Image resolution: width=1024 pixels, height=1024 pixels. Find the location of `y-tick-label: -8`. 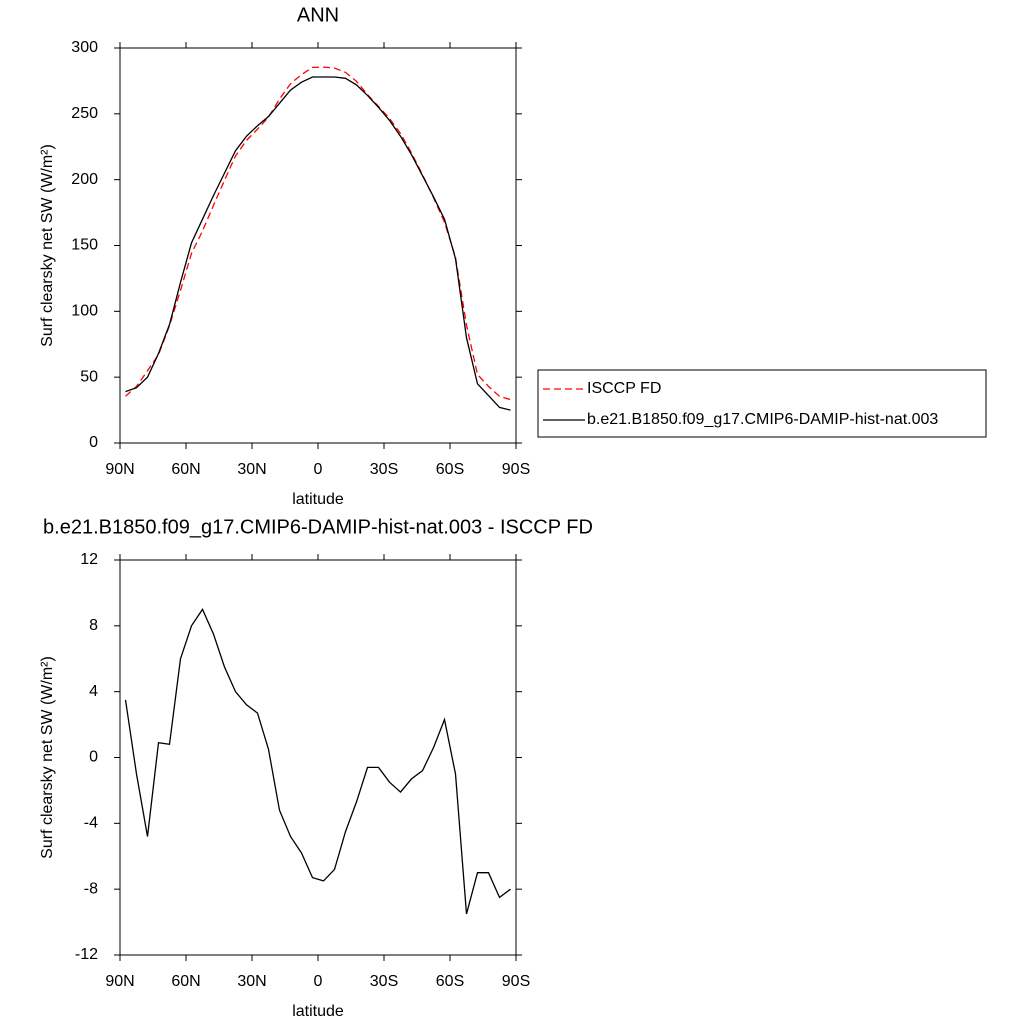

y-tick-label: -8 is located at coordinates (91, 888).